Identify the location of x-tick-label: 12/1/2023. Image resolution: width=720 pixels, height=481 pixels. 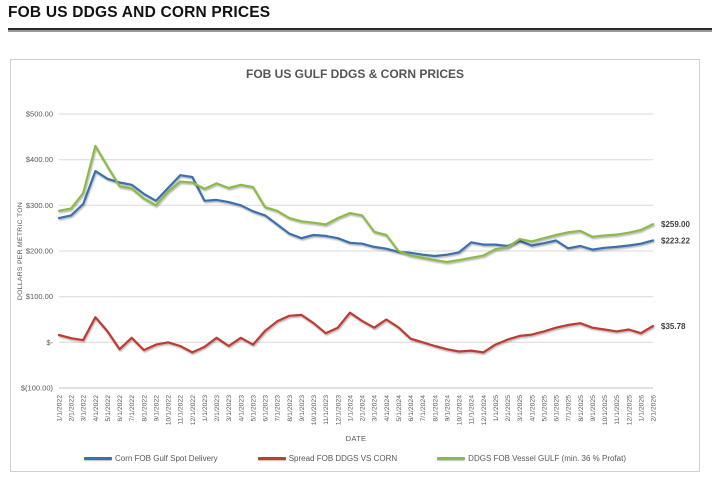
(338, 410).